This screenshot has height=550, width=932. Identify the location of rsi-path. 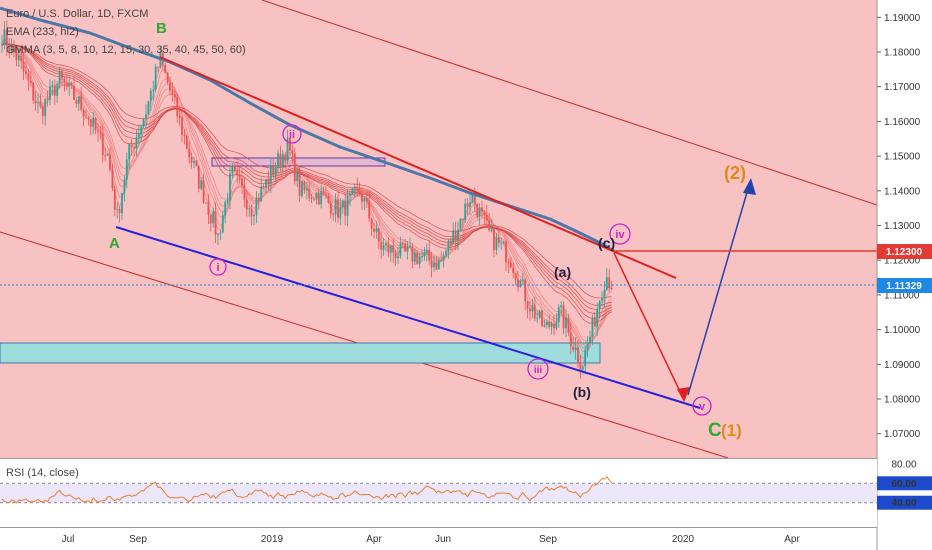
(306, 490).